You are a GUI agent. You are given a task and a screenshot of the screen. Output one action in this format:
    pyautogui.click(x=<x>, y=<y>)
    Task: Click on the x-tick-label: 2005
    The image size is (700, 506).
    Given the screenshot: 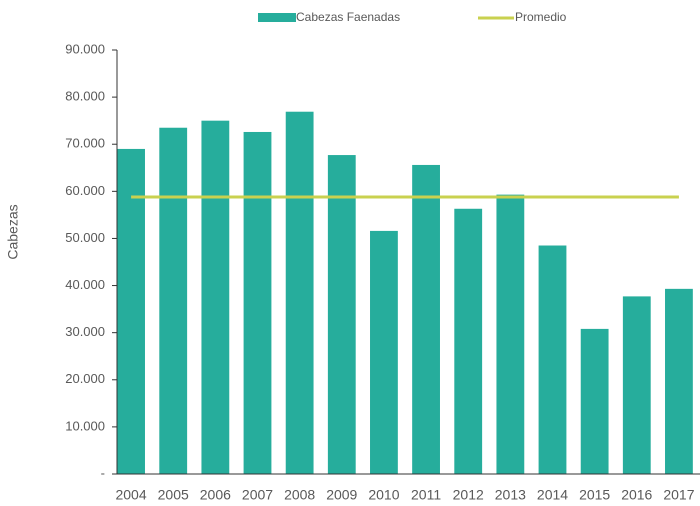 What is the action you would take?
    pyautogui.click(x=173, y=495)
    